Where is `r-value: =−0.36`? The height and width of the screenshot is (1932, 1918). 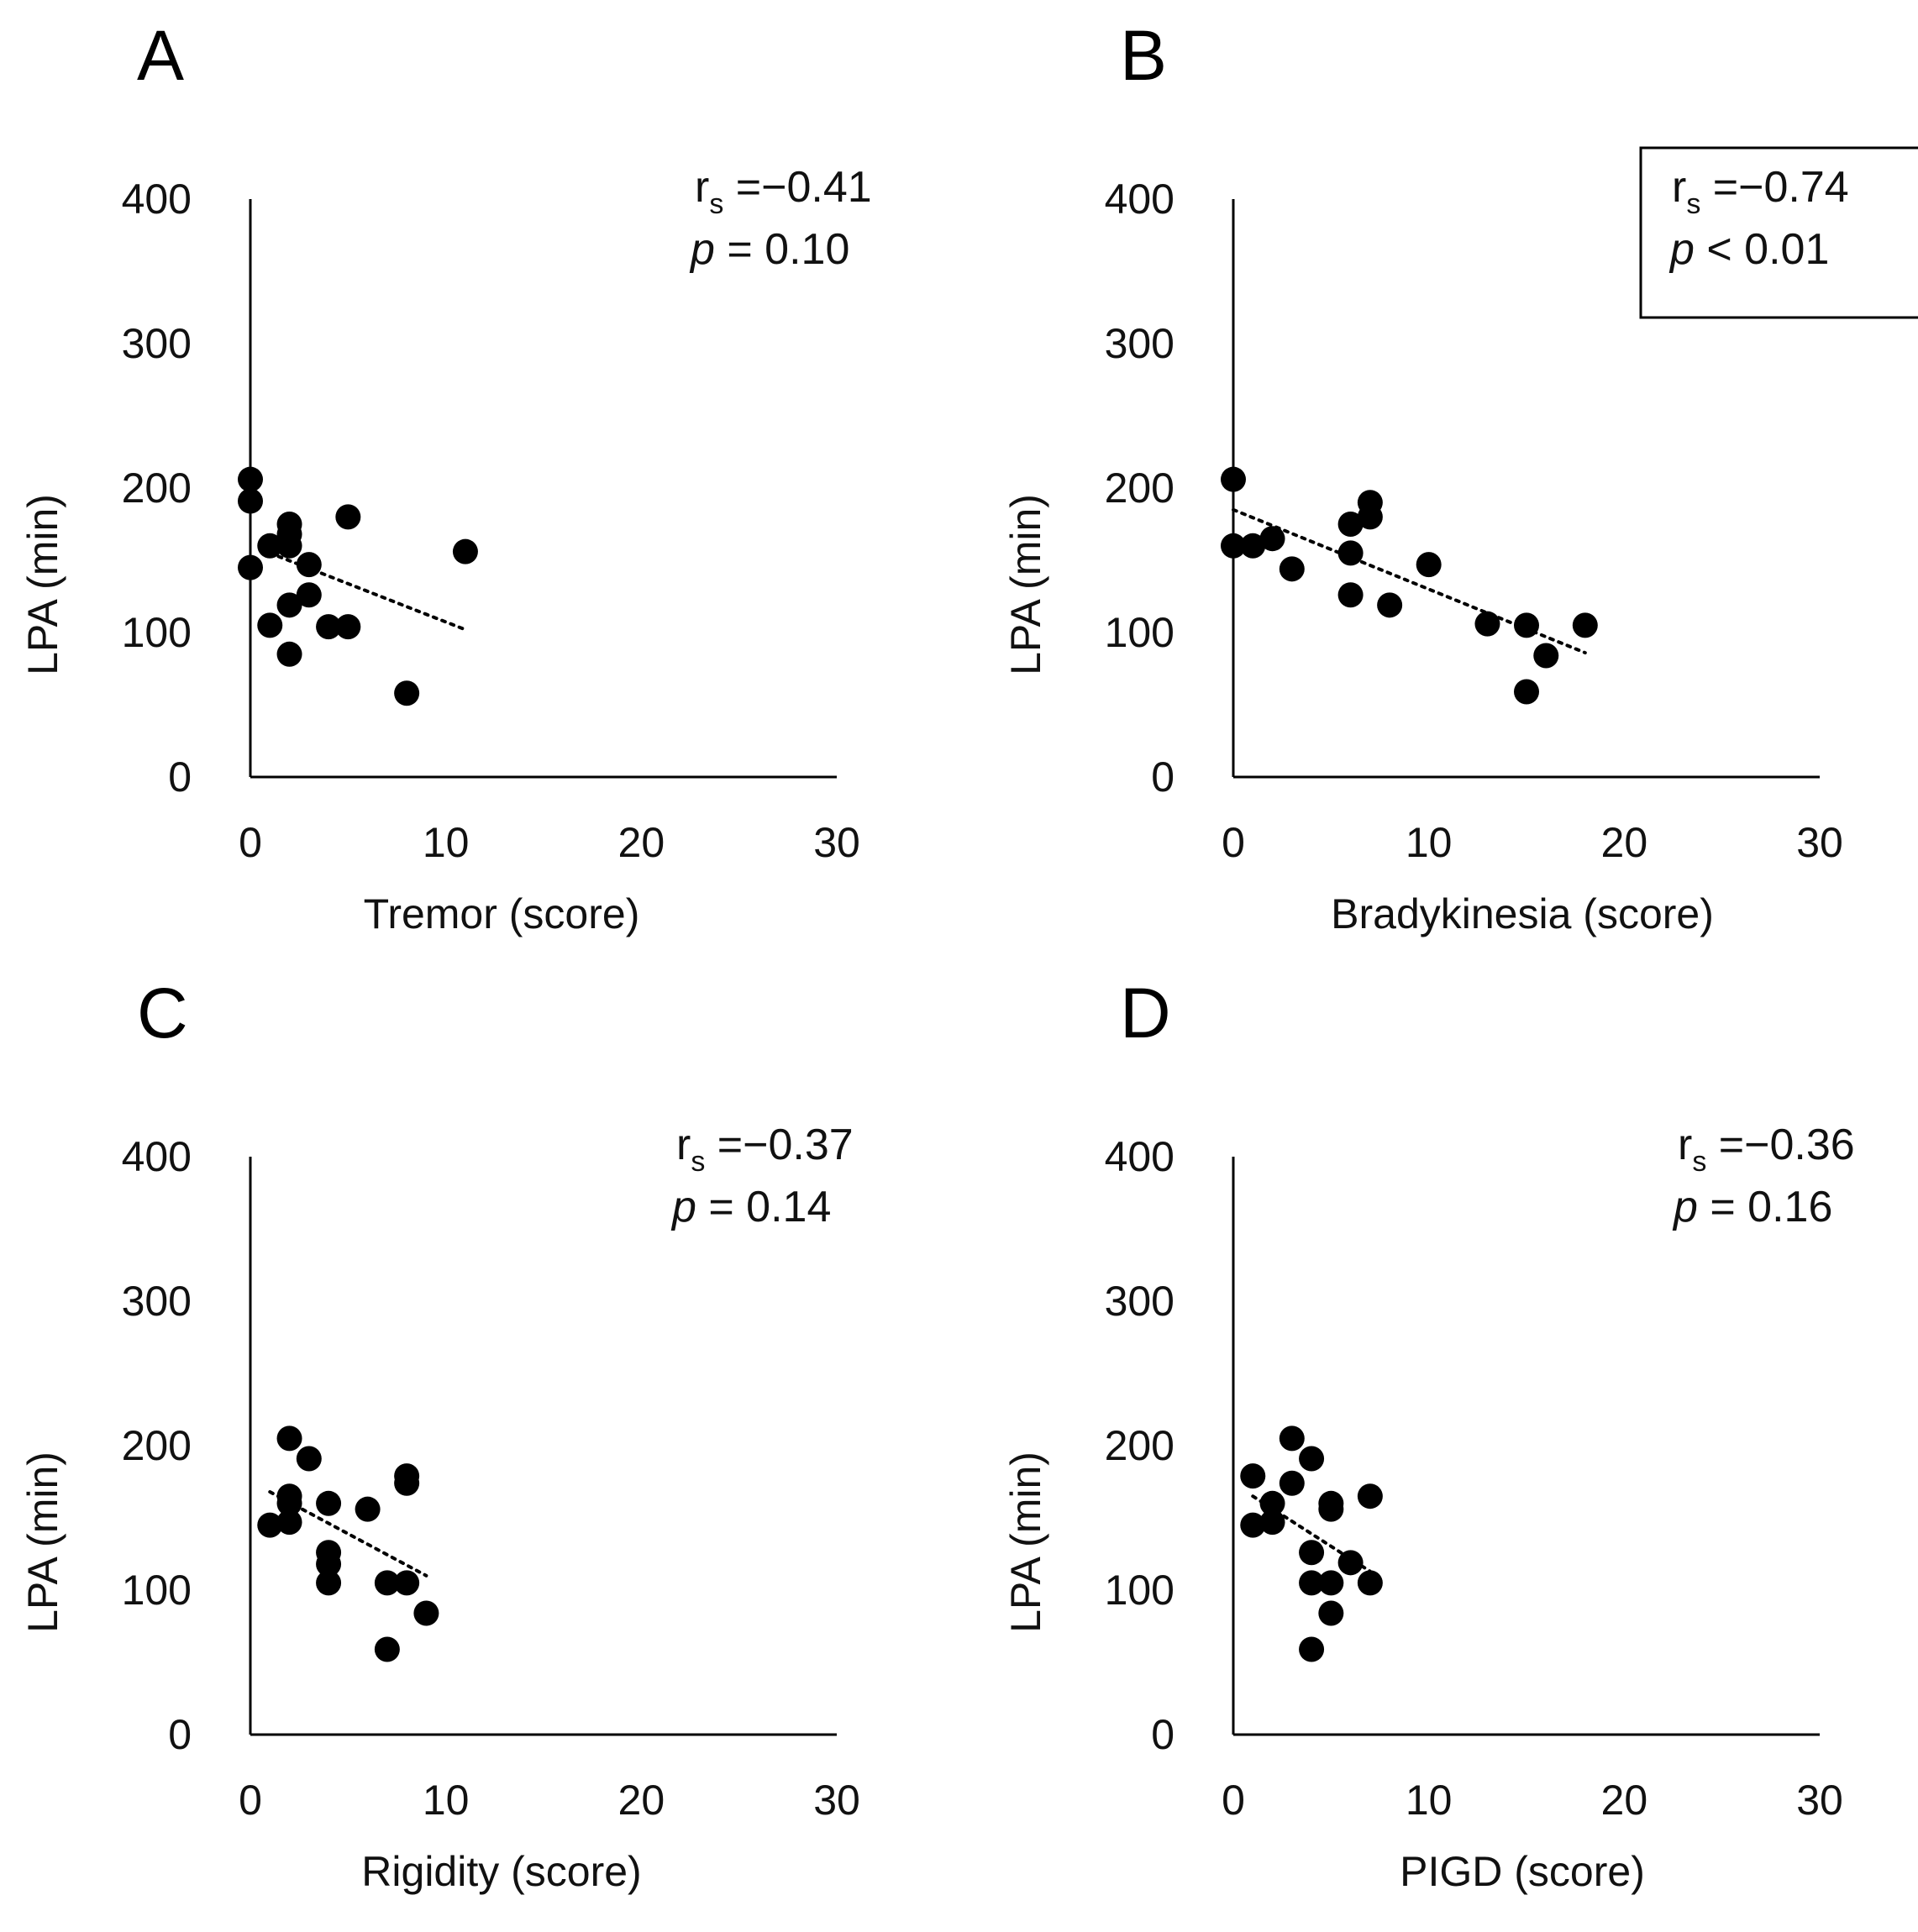 r-value: =−0.36 is located at coordinates (1780, 1145).